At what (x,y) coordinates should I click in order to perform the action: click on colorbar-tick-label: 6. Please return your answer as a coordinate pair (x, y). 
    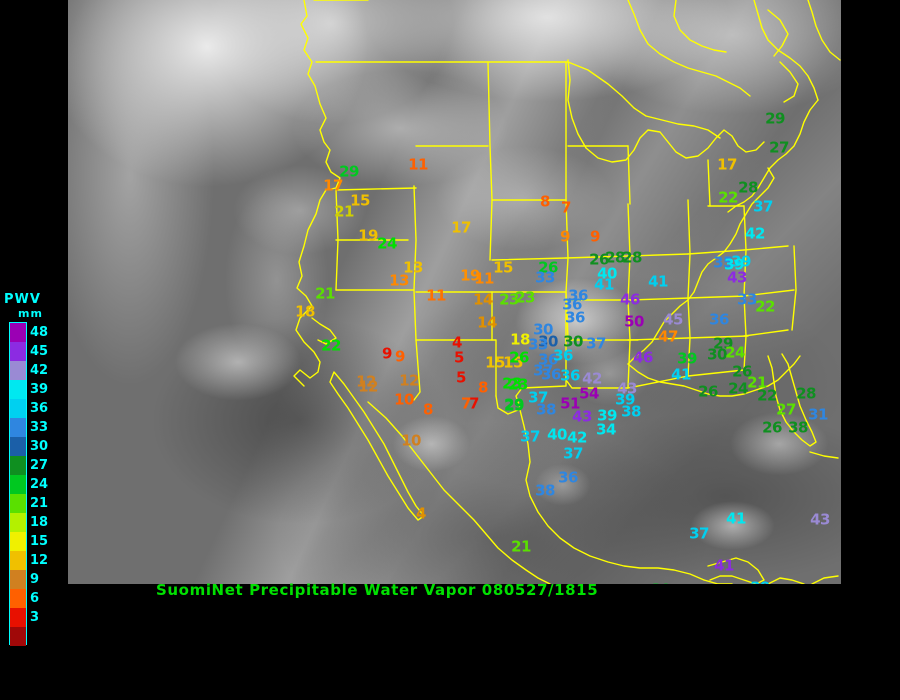
    Looking at the image, I should click on (35, 598).